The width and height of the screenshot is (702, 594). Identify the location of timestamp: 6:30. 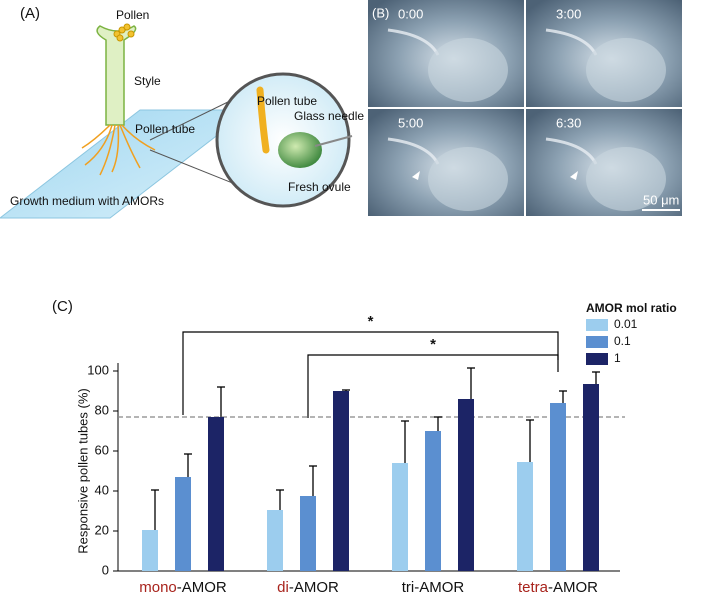
(568, 122).